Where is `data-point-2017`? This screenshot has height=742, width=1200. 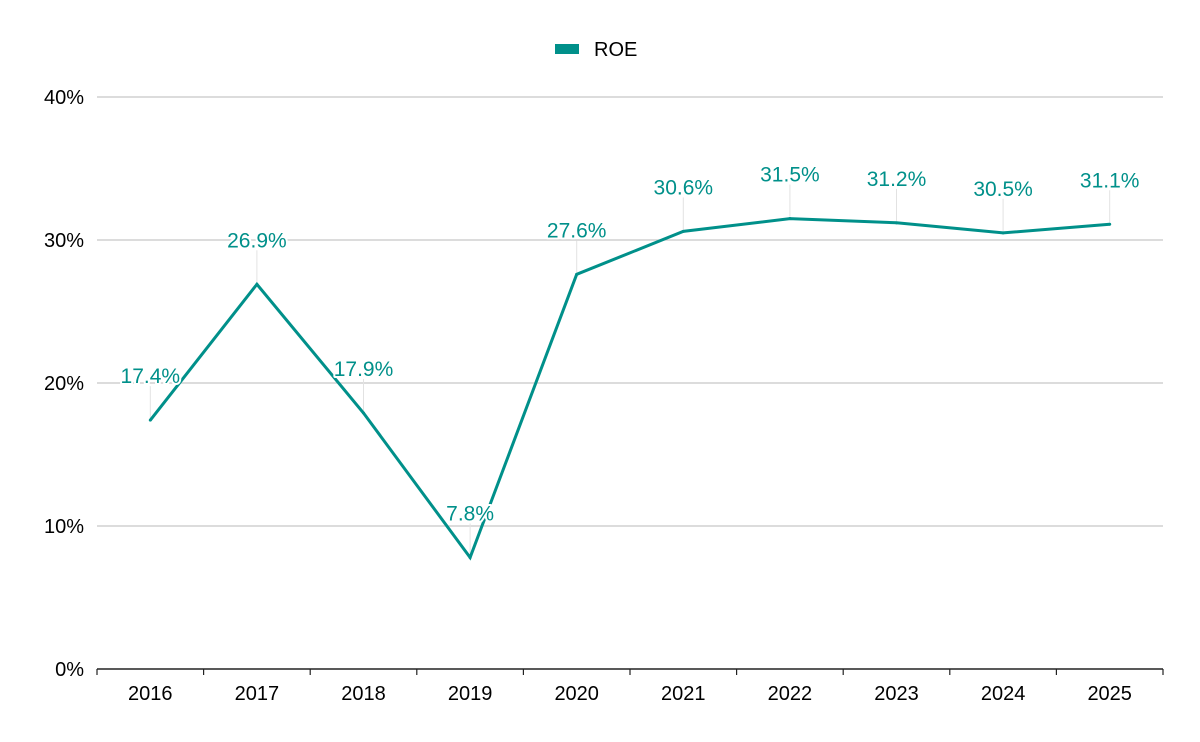
data-point-2017 is located at coordinates (257, 284).